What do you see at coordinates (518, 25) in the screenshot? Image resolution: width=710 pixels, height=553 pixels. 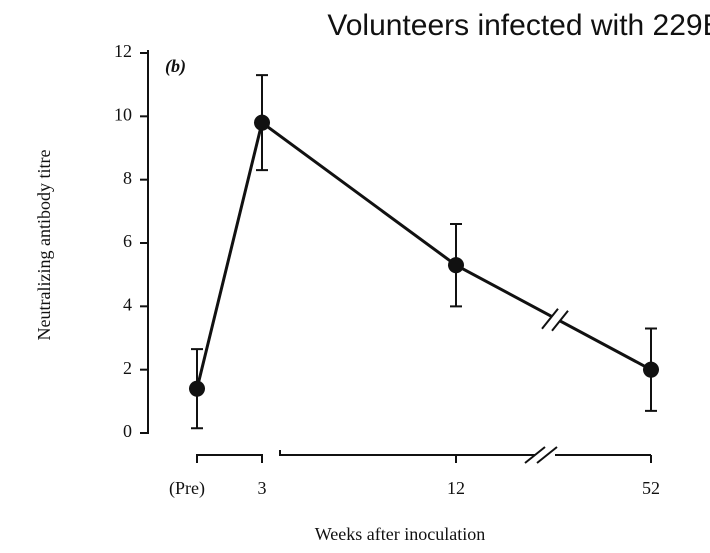 I see `chart-title: Volunteers infected with 229E` at bounding box center [518, 25].